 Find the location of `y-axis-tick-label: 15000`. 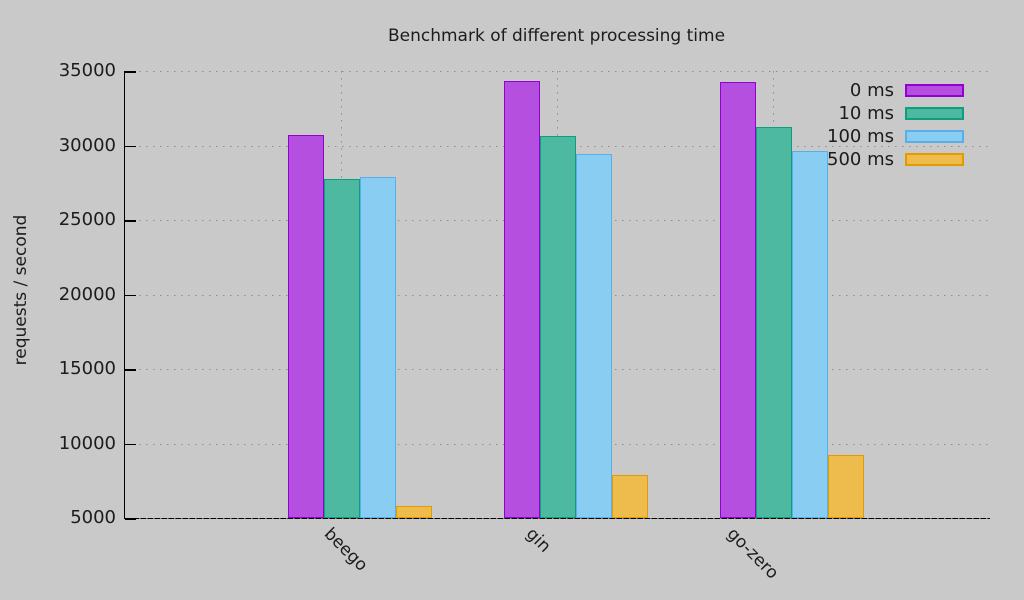

y-axis-tick-label: 15000 is located at coordinates (87, 368).